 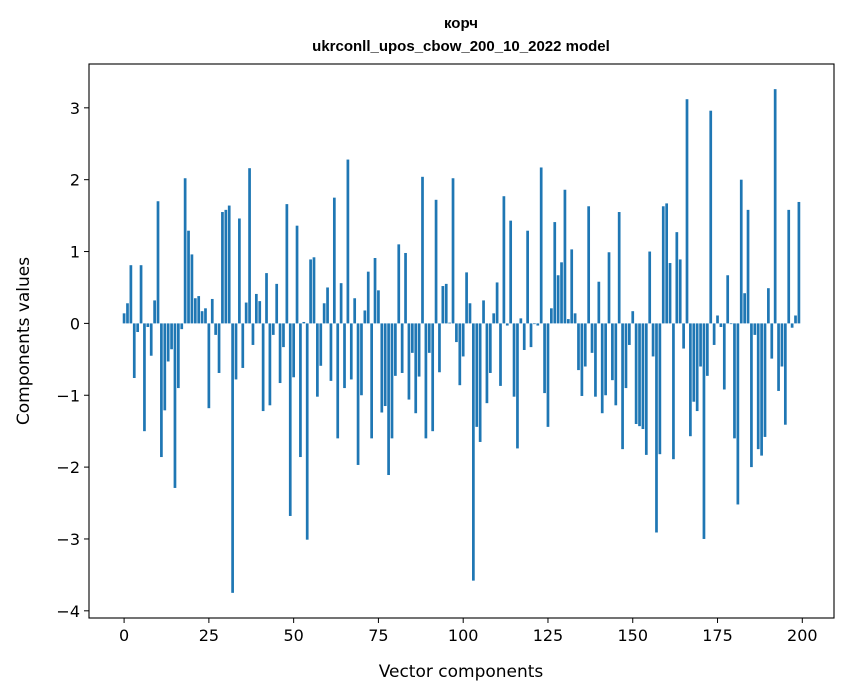 What do you see at coordinates (68, 611) in the screenshot?
I see `y-tick-label: −4` at bounding box center [68, 611].